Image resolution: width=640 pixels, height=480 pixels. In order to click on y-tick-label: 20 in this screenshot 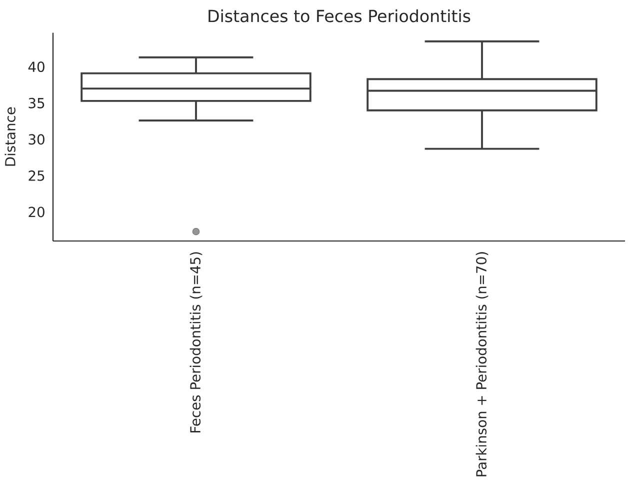, I will do `click(36, 212)`.